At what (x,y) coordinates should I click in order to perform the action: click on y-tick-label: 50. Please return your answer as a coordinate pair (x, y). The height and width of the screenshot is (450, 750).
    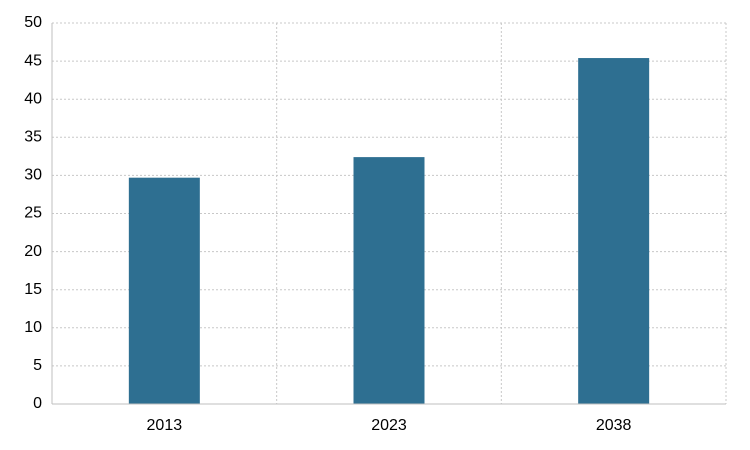
    Looking at the image, I should click on (33, 22).